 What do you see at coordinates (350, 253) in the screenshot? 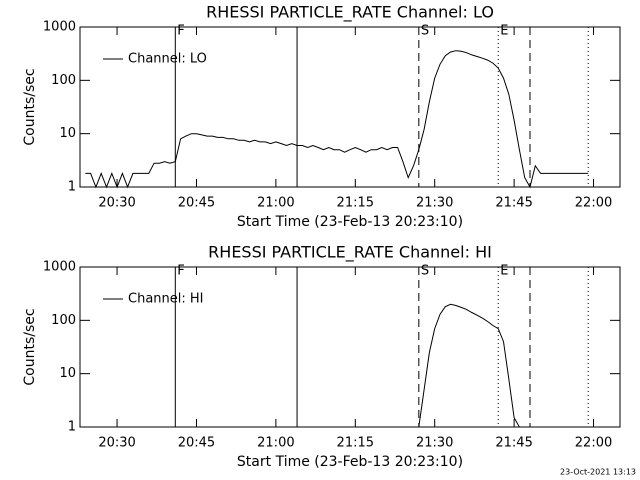
I see `chart-title: RHESSI PARTICLE_RATE Channel: HI` at bounding box center [350, 253].